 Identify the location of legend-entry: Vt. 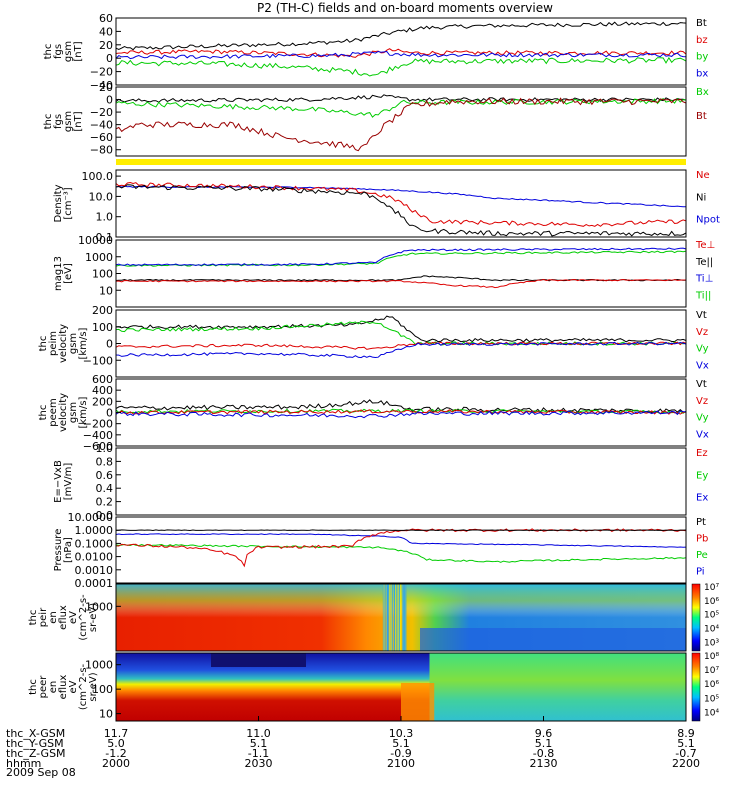
(701, 315).